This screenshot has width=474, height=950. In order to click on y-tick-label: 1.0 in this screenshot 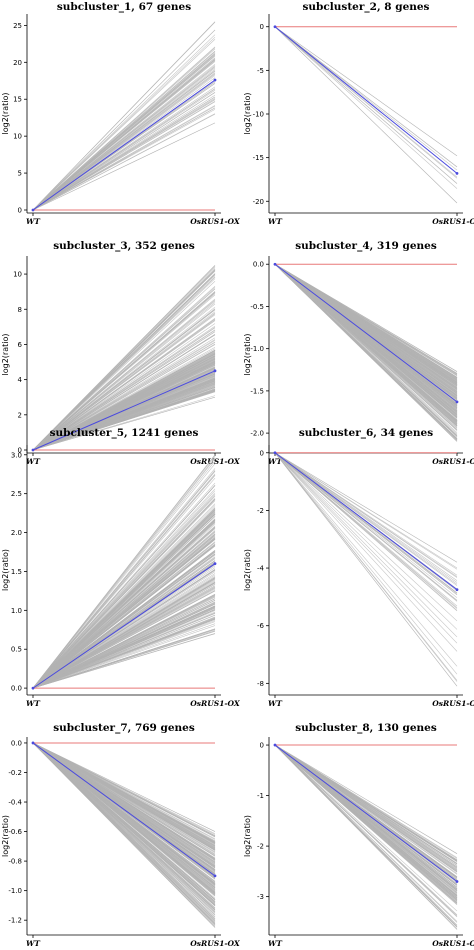, I will do `click(16, 611)`.